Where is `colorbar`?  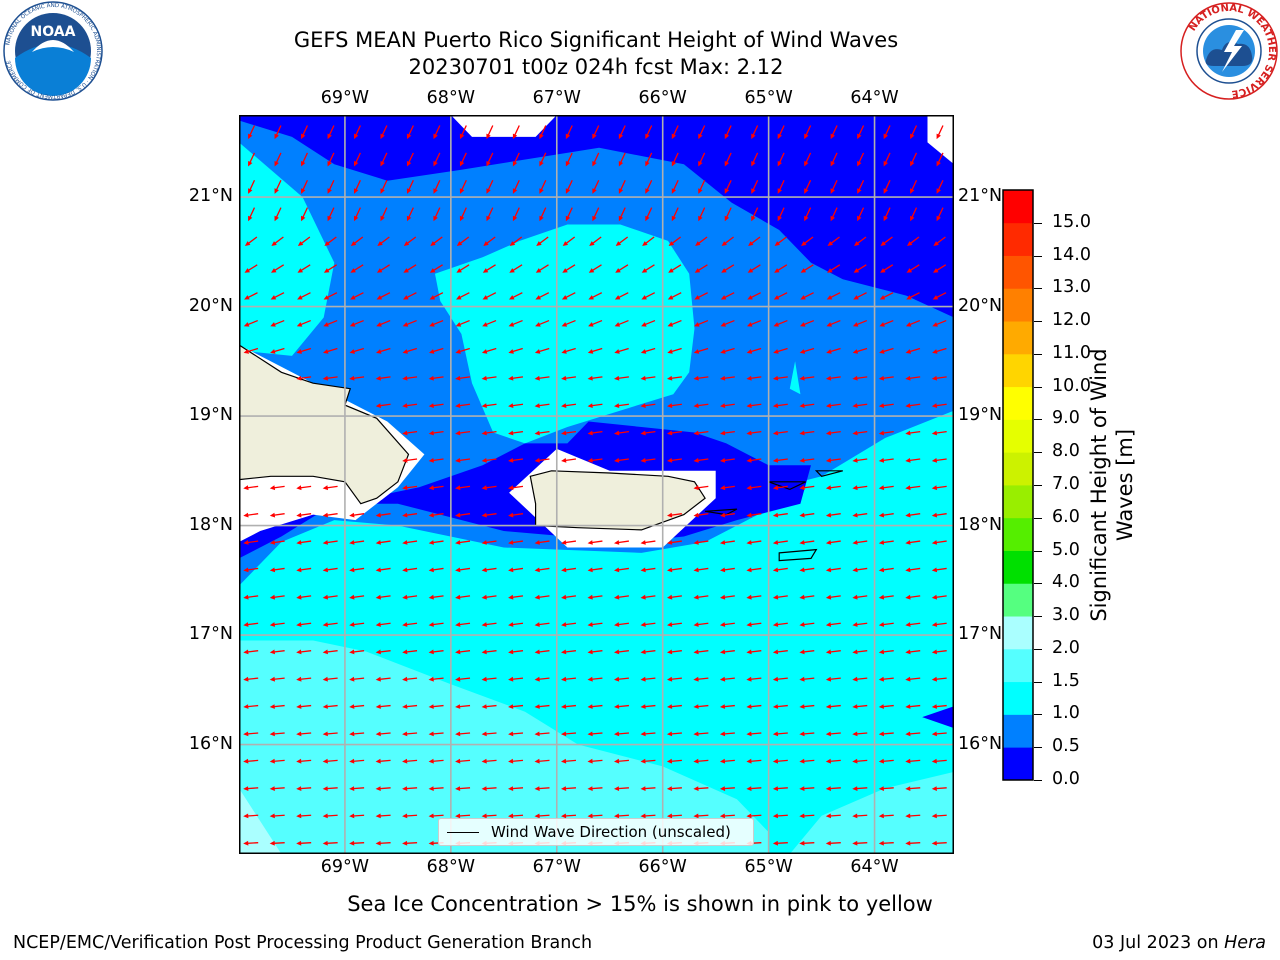 colorbar is located at coordinates (1018, 485).